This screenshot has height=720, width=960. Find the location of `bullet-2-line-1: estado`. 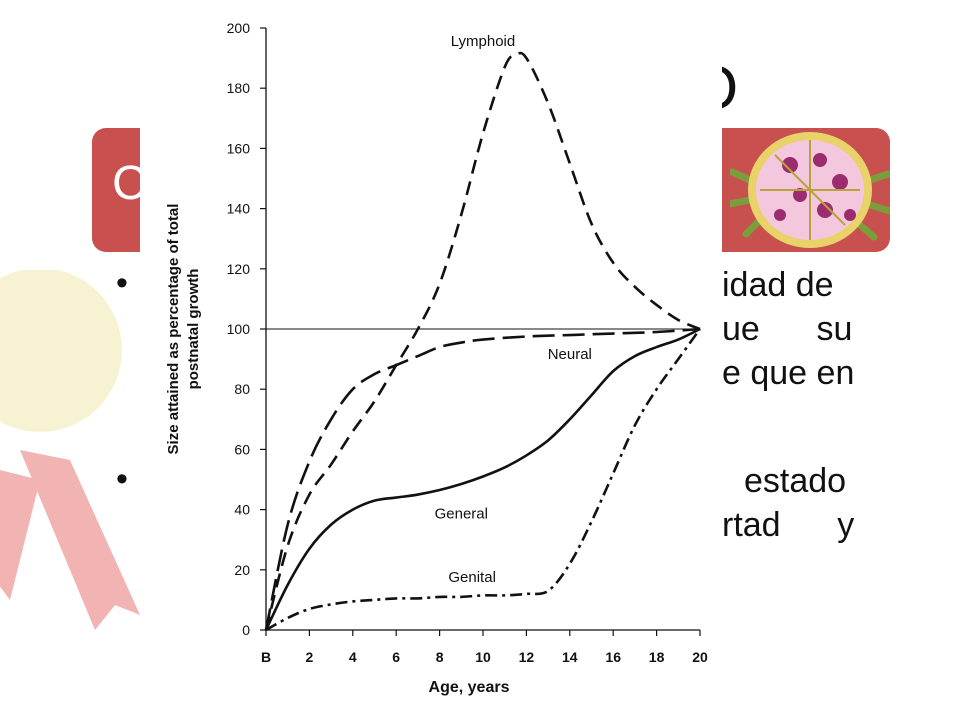

bullet-2-line-1: estado is located at coordinates (795, 481).